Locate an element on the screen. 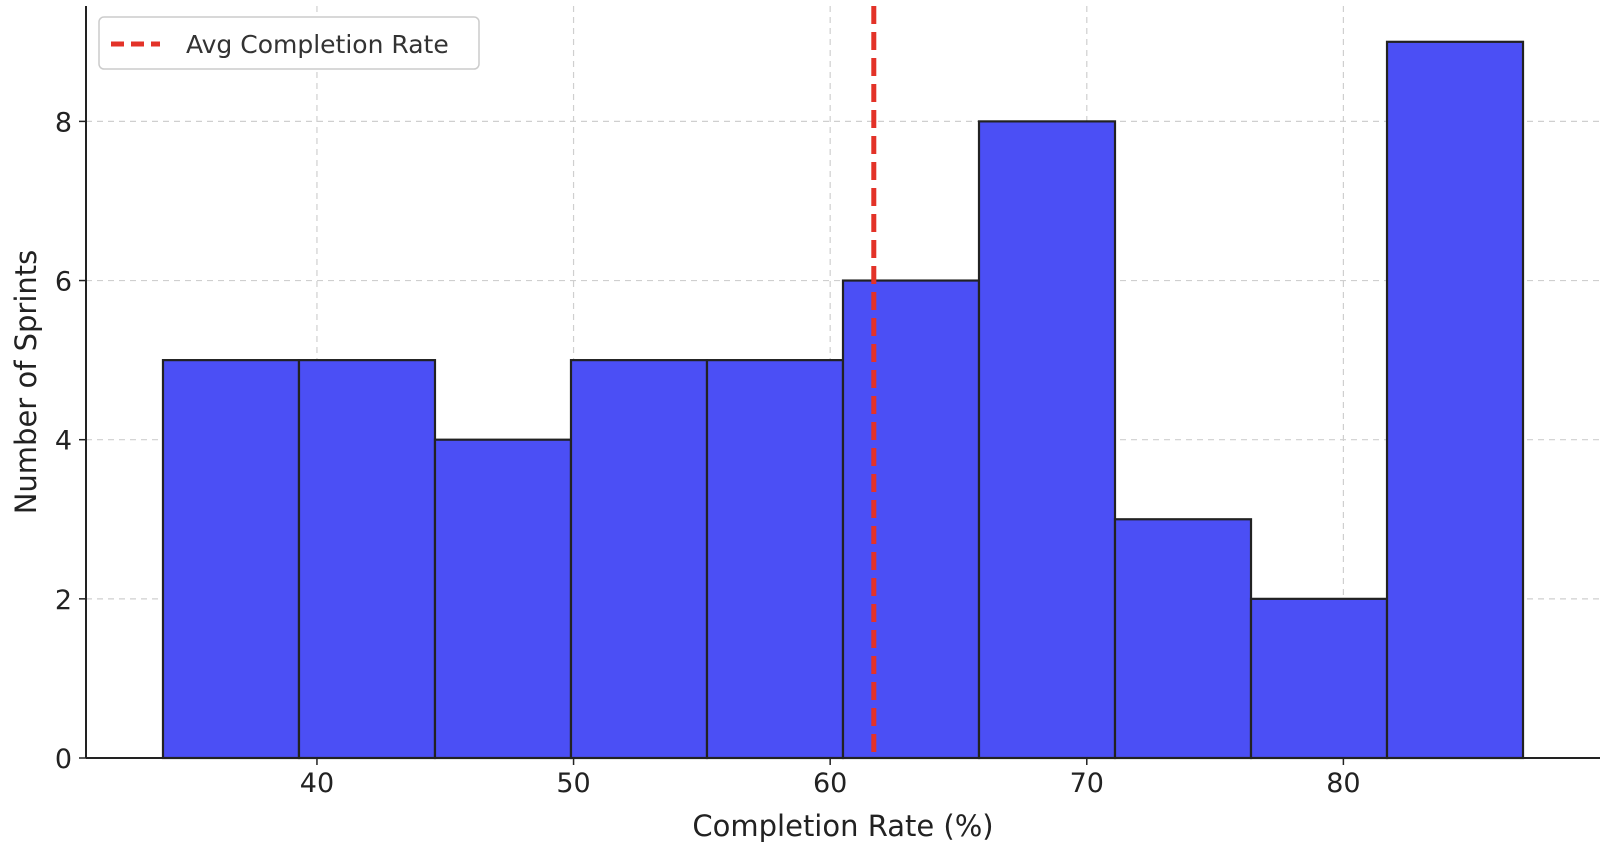 The height and width of the screenshot is (848, 1608). x-axis-title: Completion Rate (%) is located at coordinates (842, 826).